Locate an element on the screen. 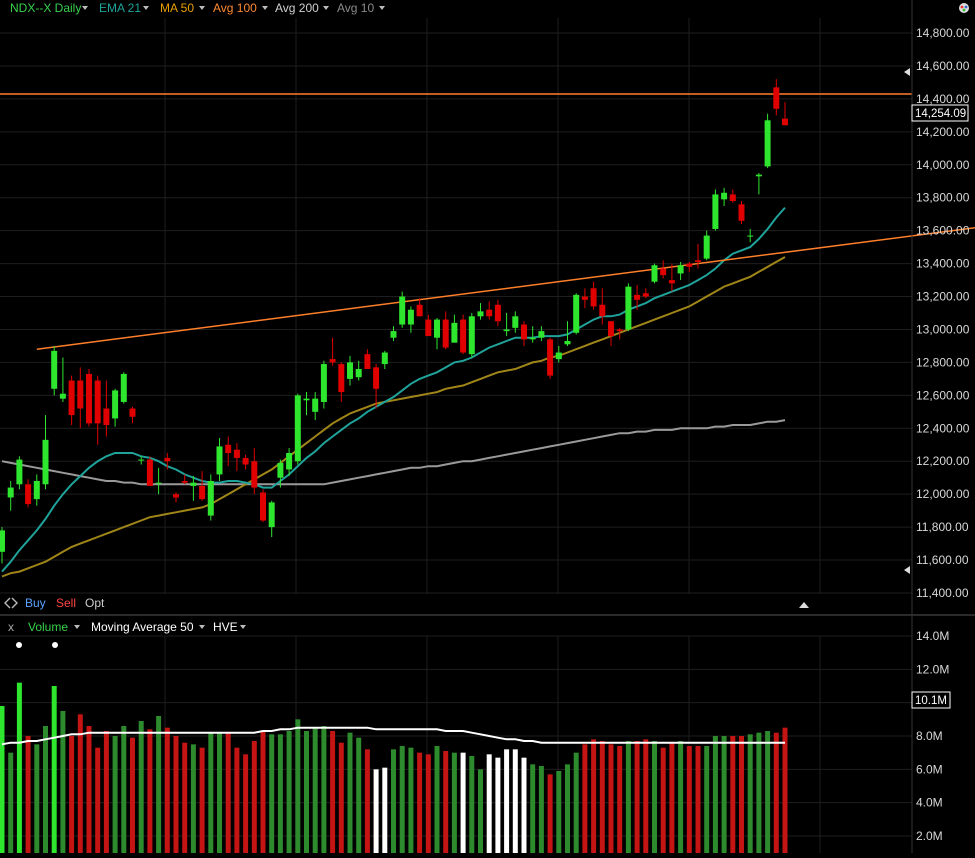 This screenshot has width=975, height=858. price-tick-label: 14,400.00 is located at coordinates (943, 99).